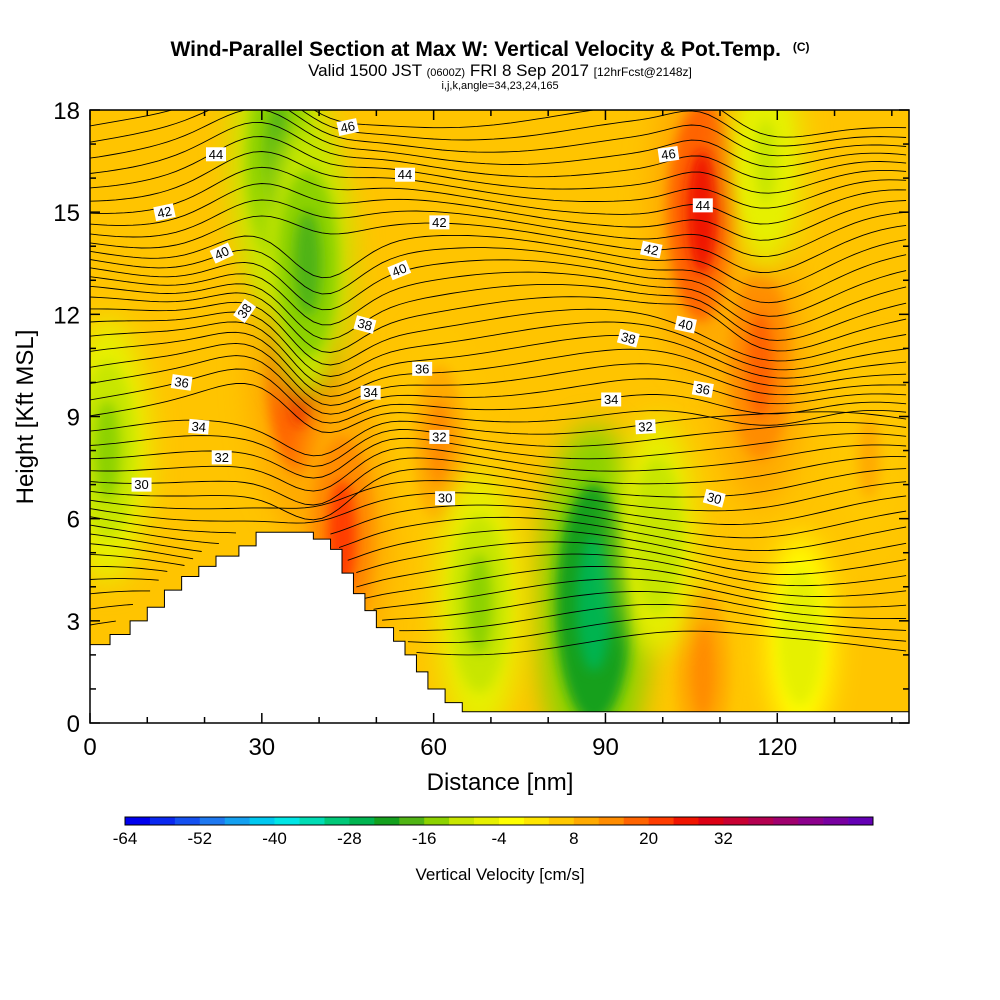 The height and width of the screenshot is (1000, 1000). I want to click on colorbar-tick-label: -16, so click(424, 838).